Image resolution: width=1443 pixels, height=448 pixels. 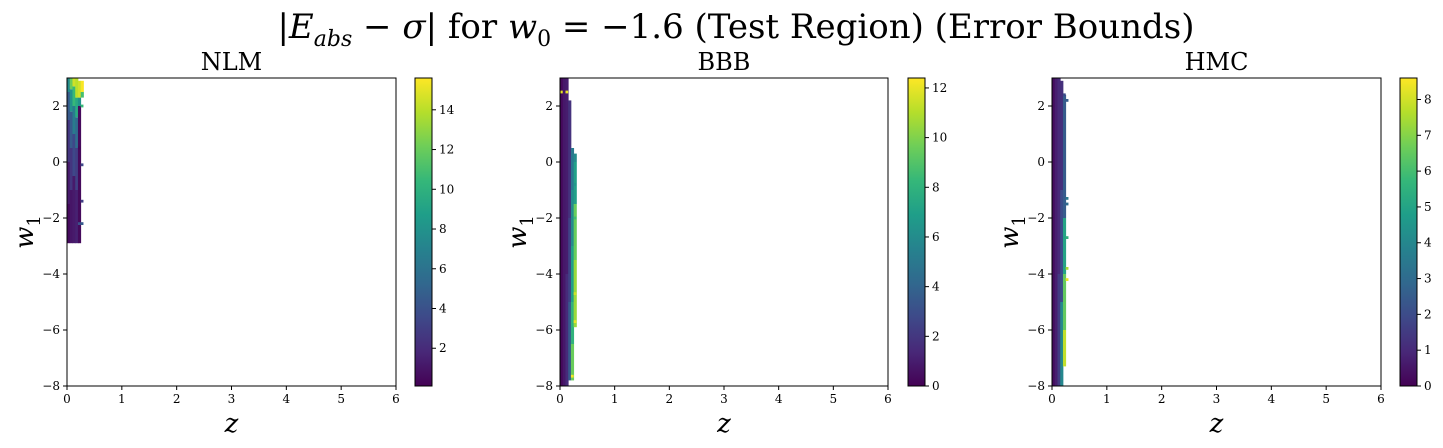 What do you see at coordinates (724, 62) in the screenshot?
I see `panel-title: BBB` at bounding box center [724, 62].